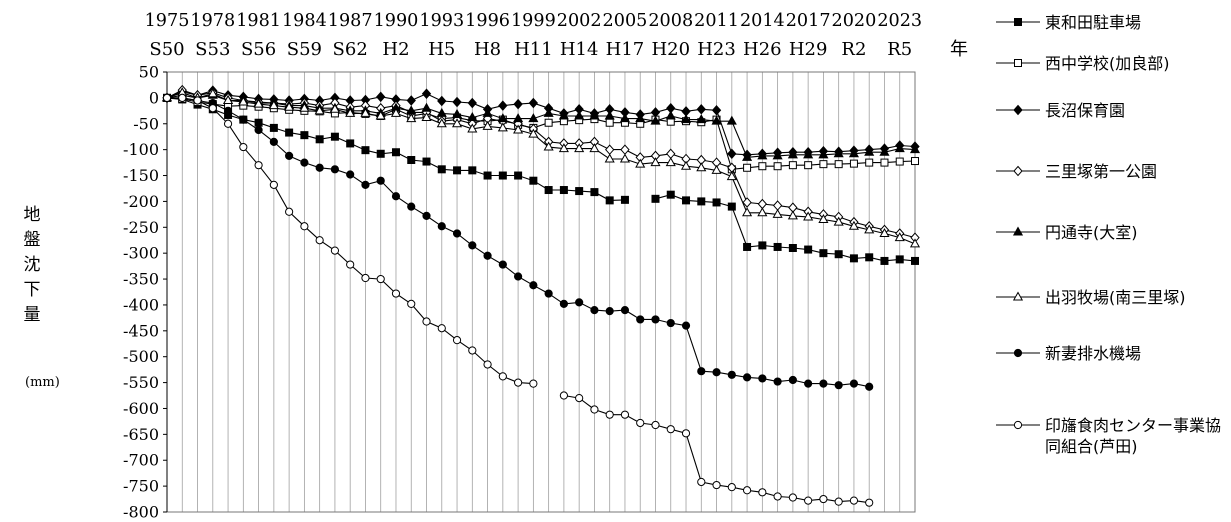  I want to click on legend-label: 長沼保育園, so click(1085, 110).